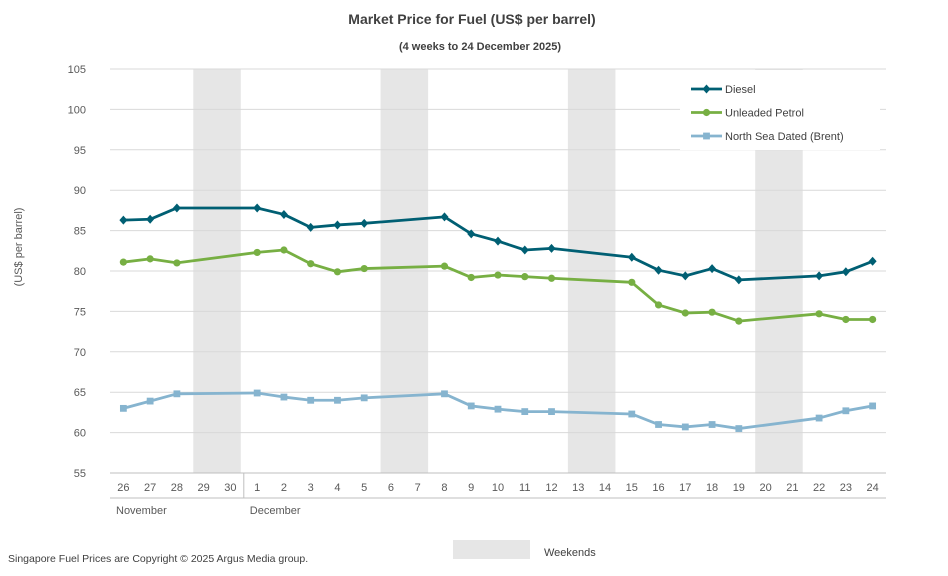 Image resolution: width=948 pixels, height=576 pixels. I want to click on y-tick-label: 85, so click(80, 232).